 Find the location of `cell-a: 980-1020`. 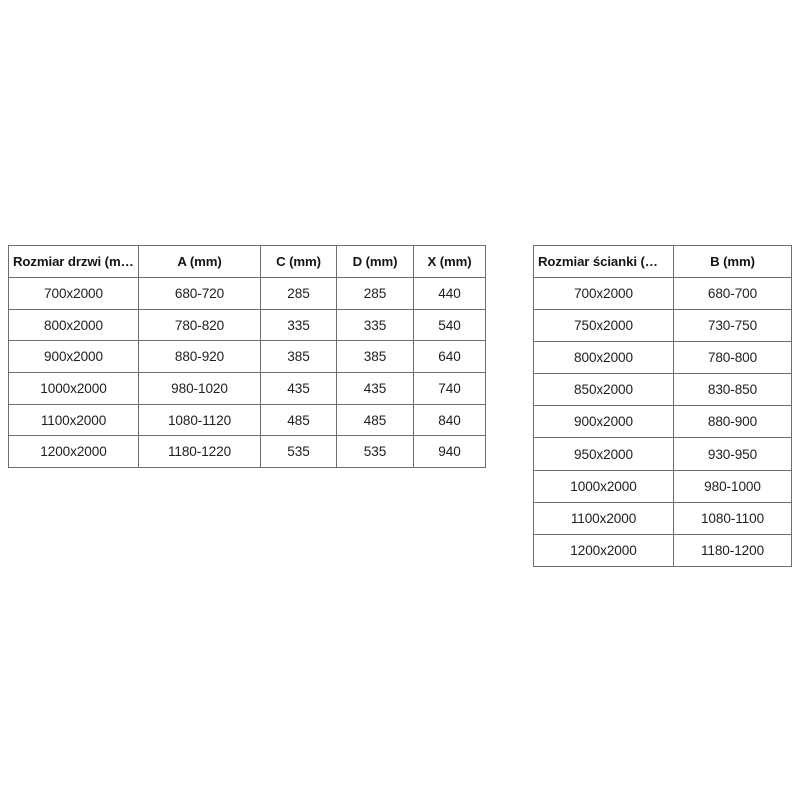

cell-a: 980-1020 is located at coordinates (199, 388).